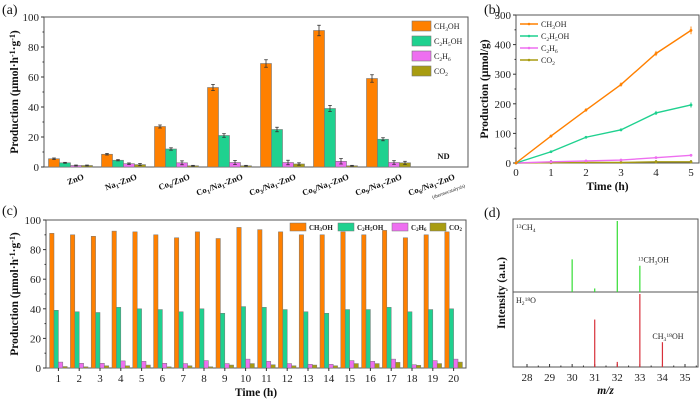 The height and width of the screenshot is (400, 700). Describe the element at coordinates (15, 306) in the screenshot. I see `text-run: Production (μmol·h` at that location.